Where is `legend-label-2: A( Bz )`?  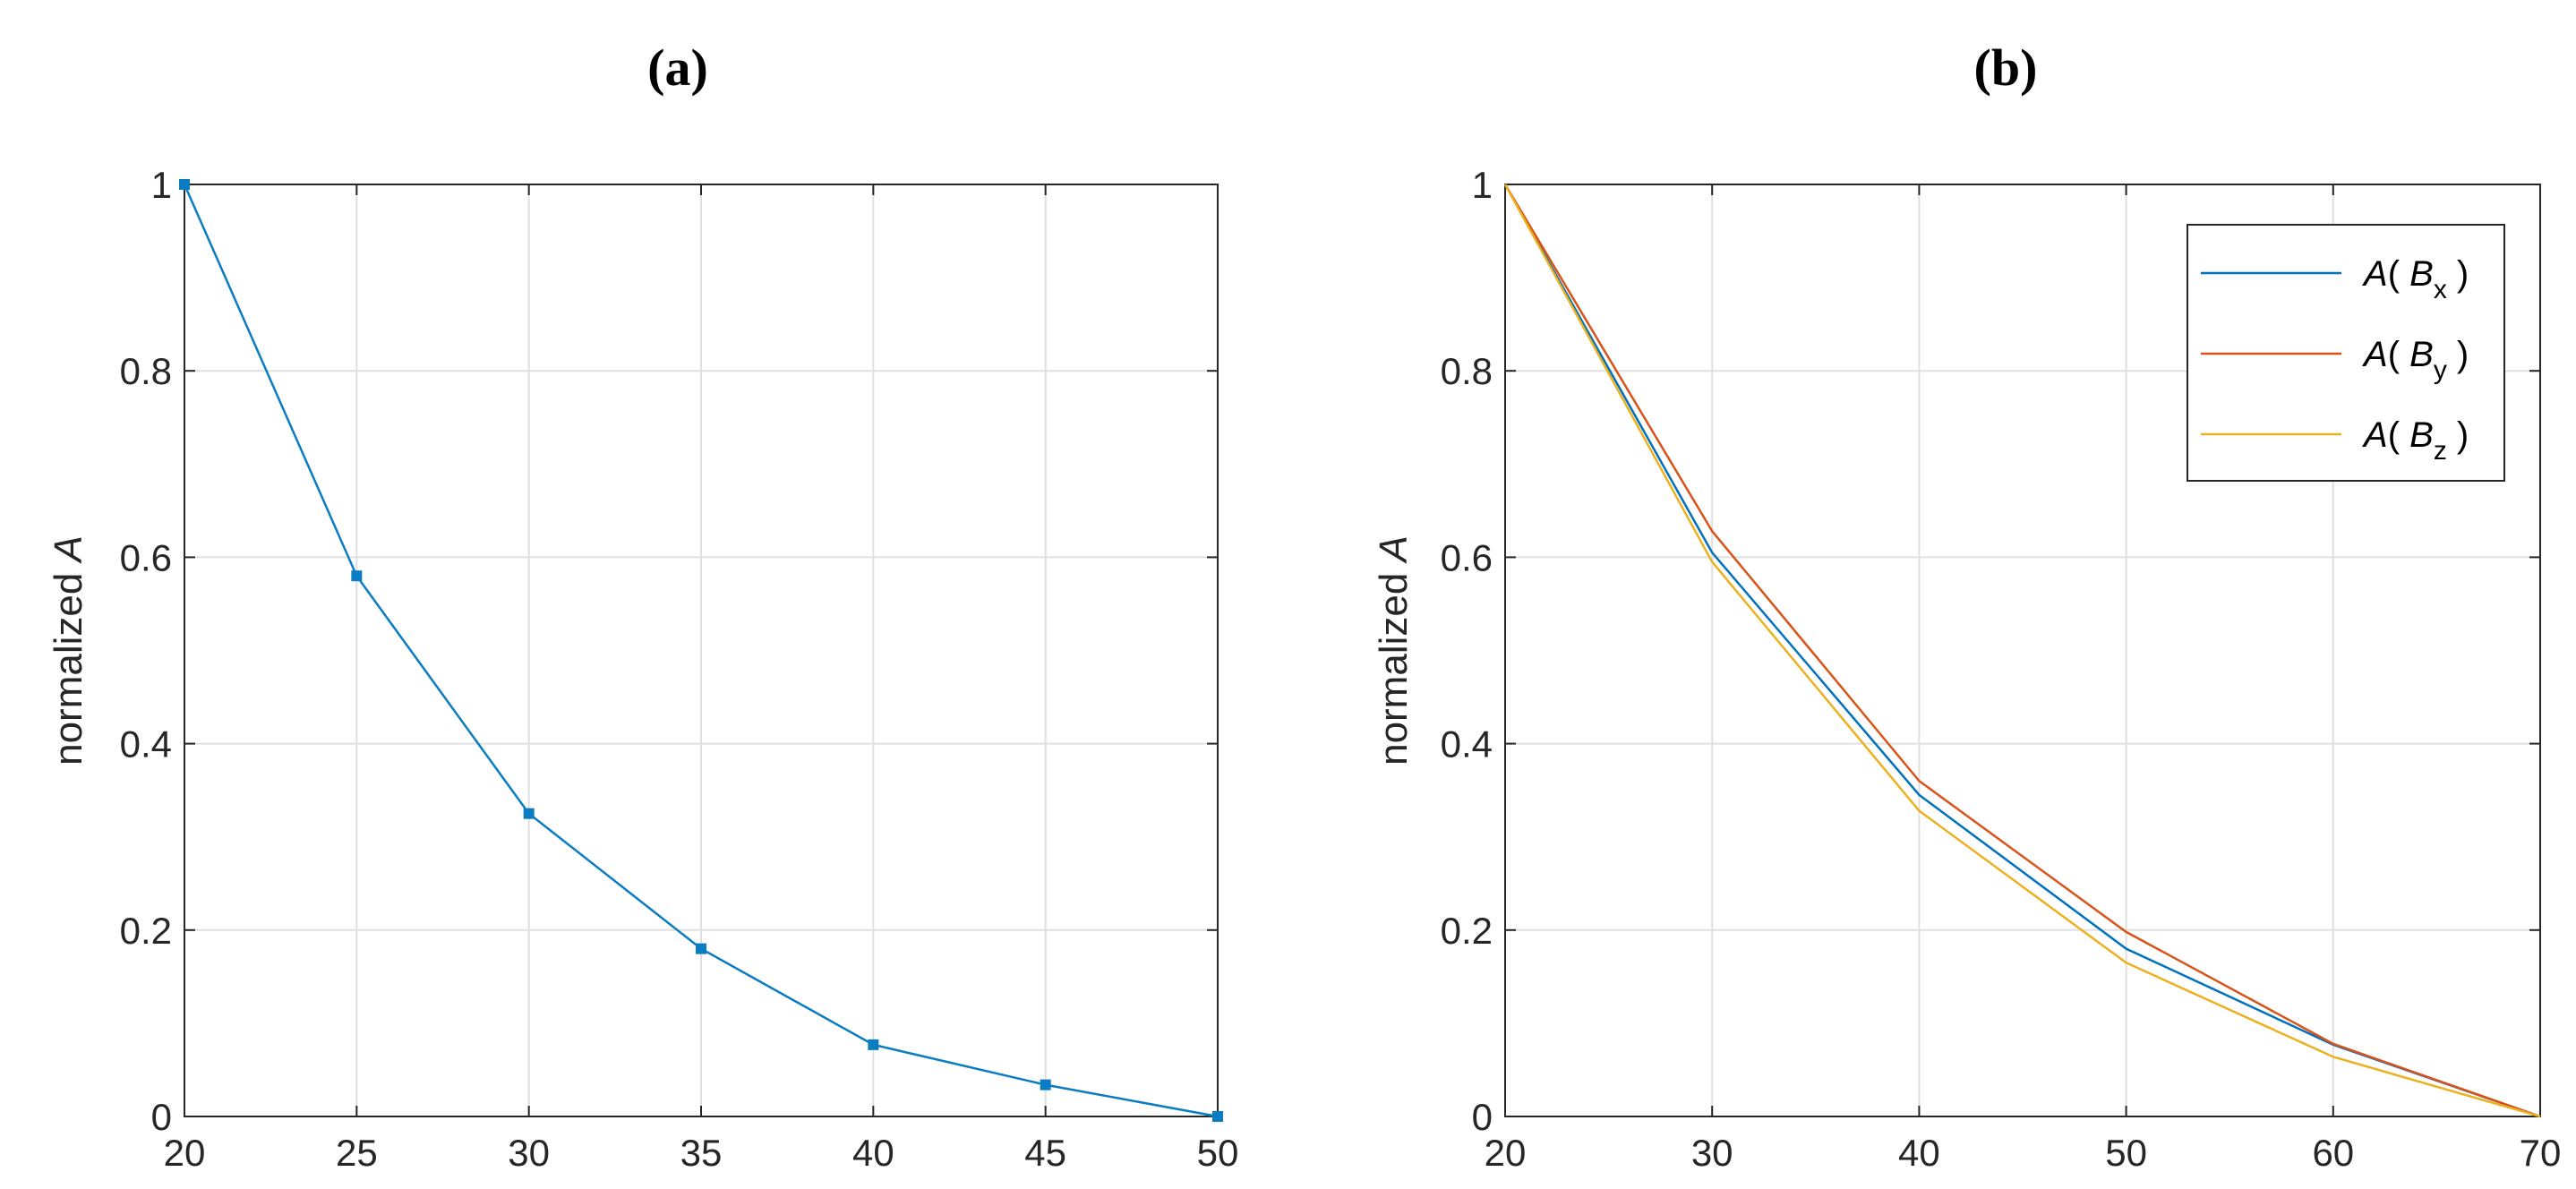
legend-label-2: A( Bz ) is located at coordinates (2415, 440).